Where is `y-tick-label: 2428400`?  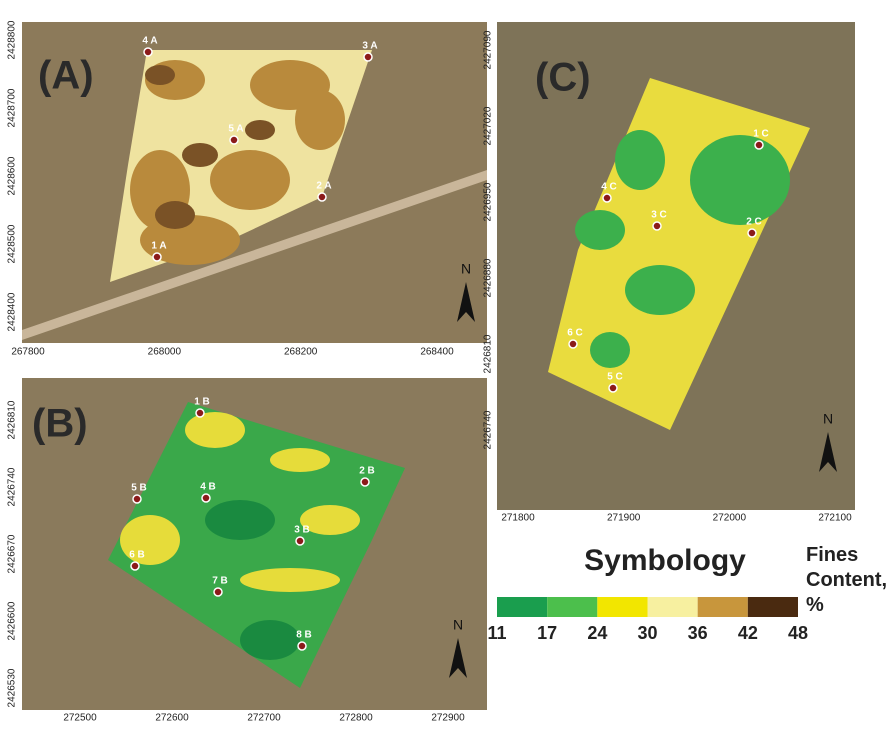
y-tick-label: 2428400 is located at coordinates (12, 311).